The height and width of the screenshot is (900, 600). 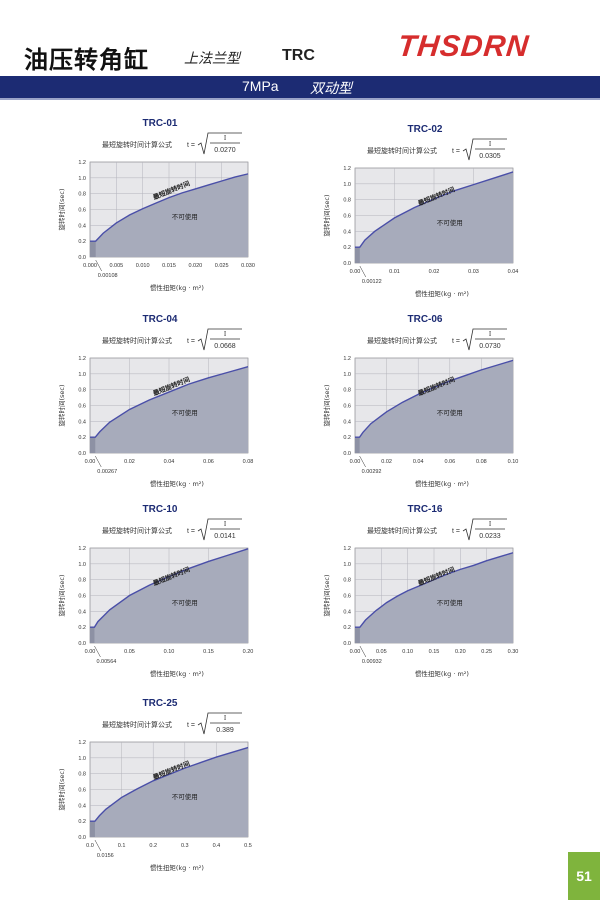 I want to click on min-x-label: 0.00932, so click(x=372, y=662).